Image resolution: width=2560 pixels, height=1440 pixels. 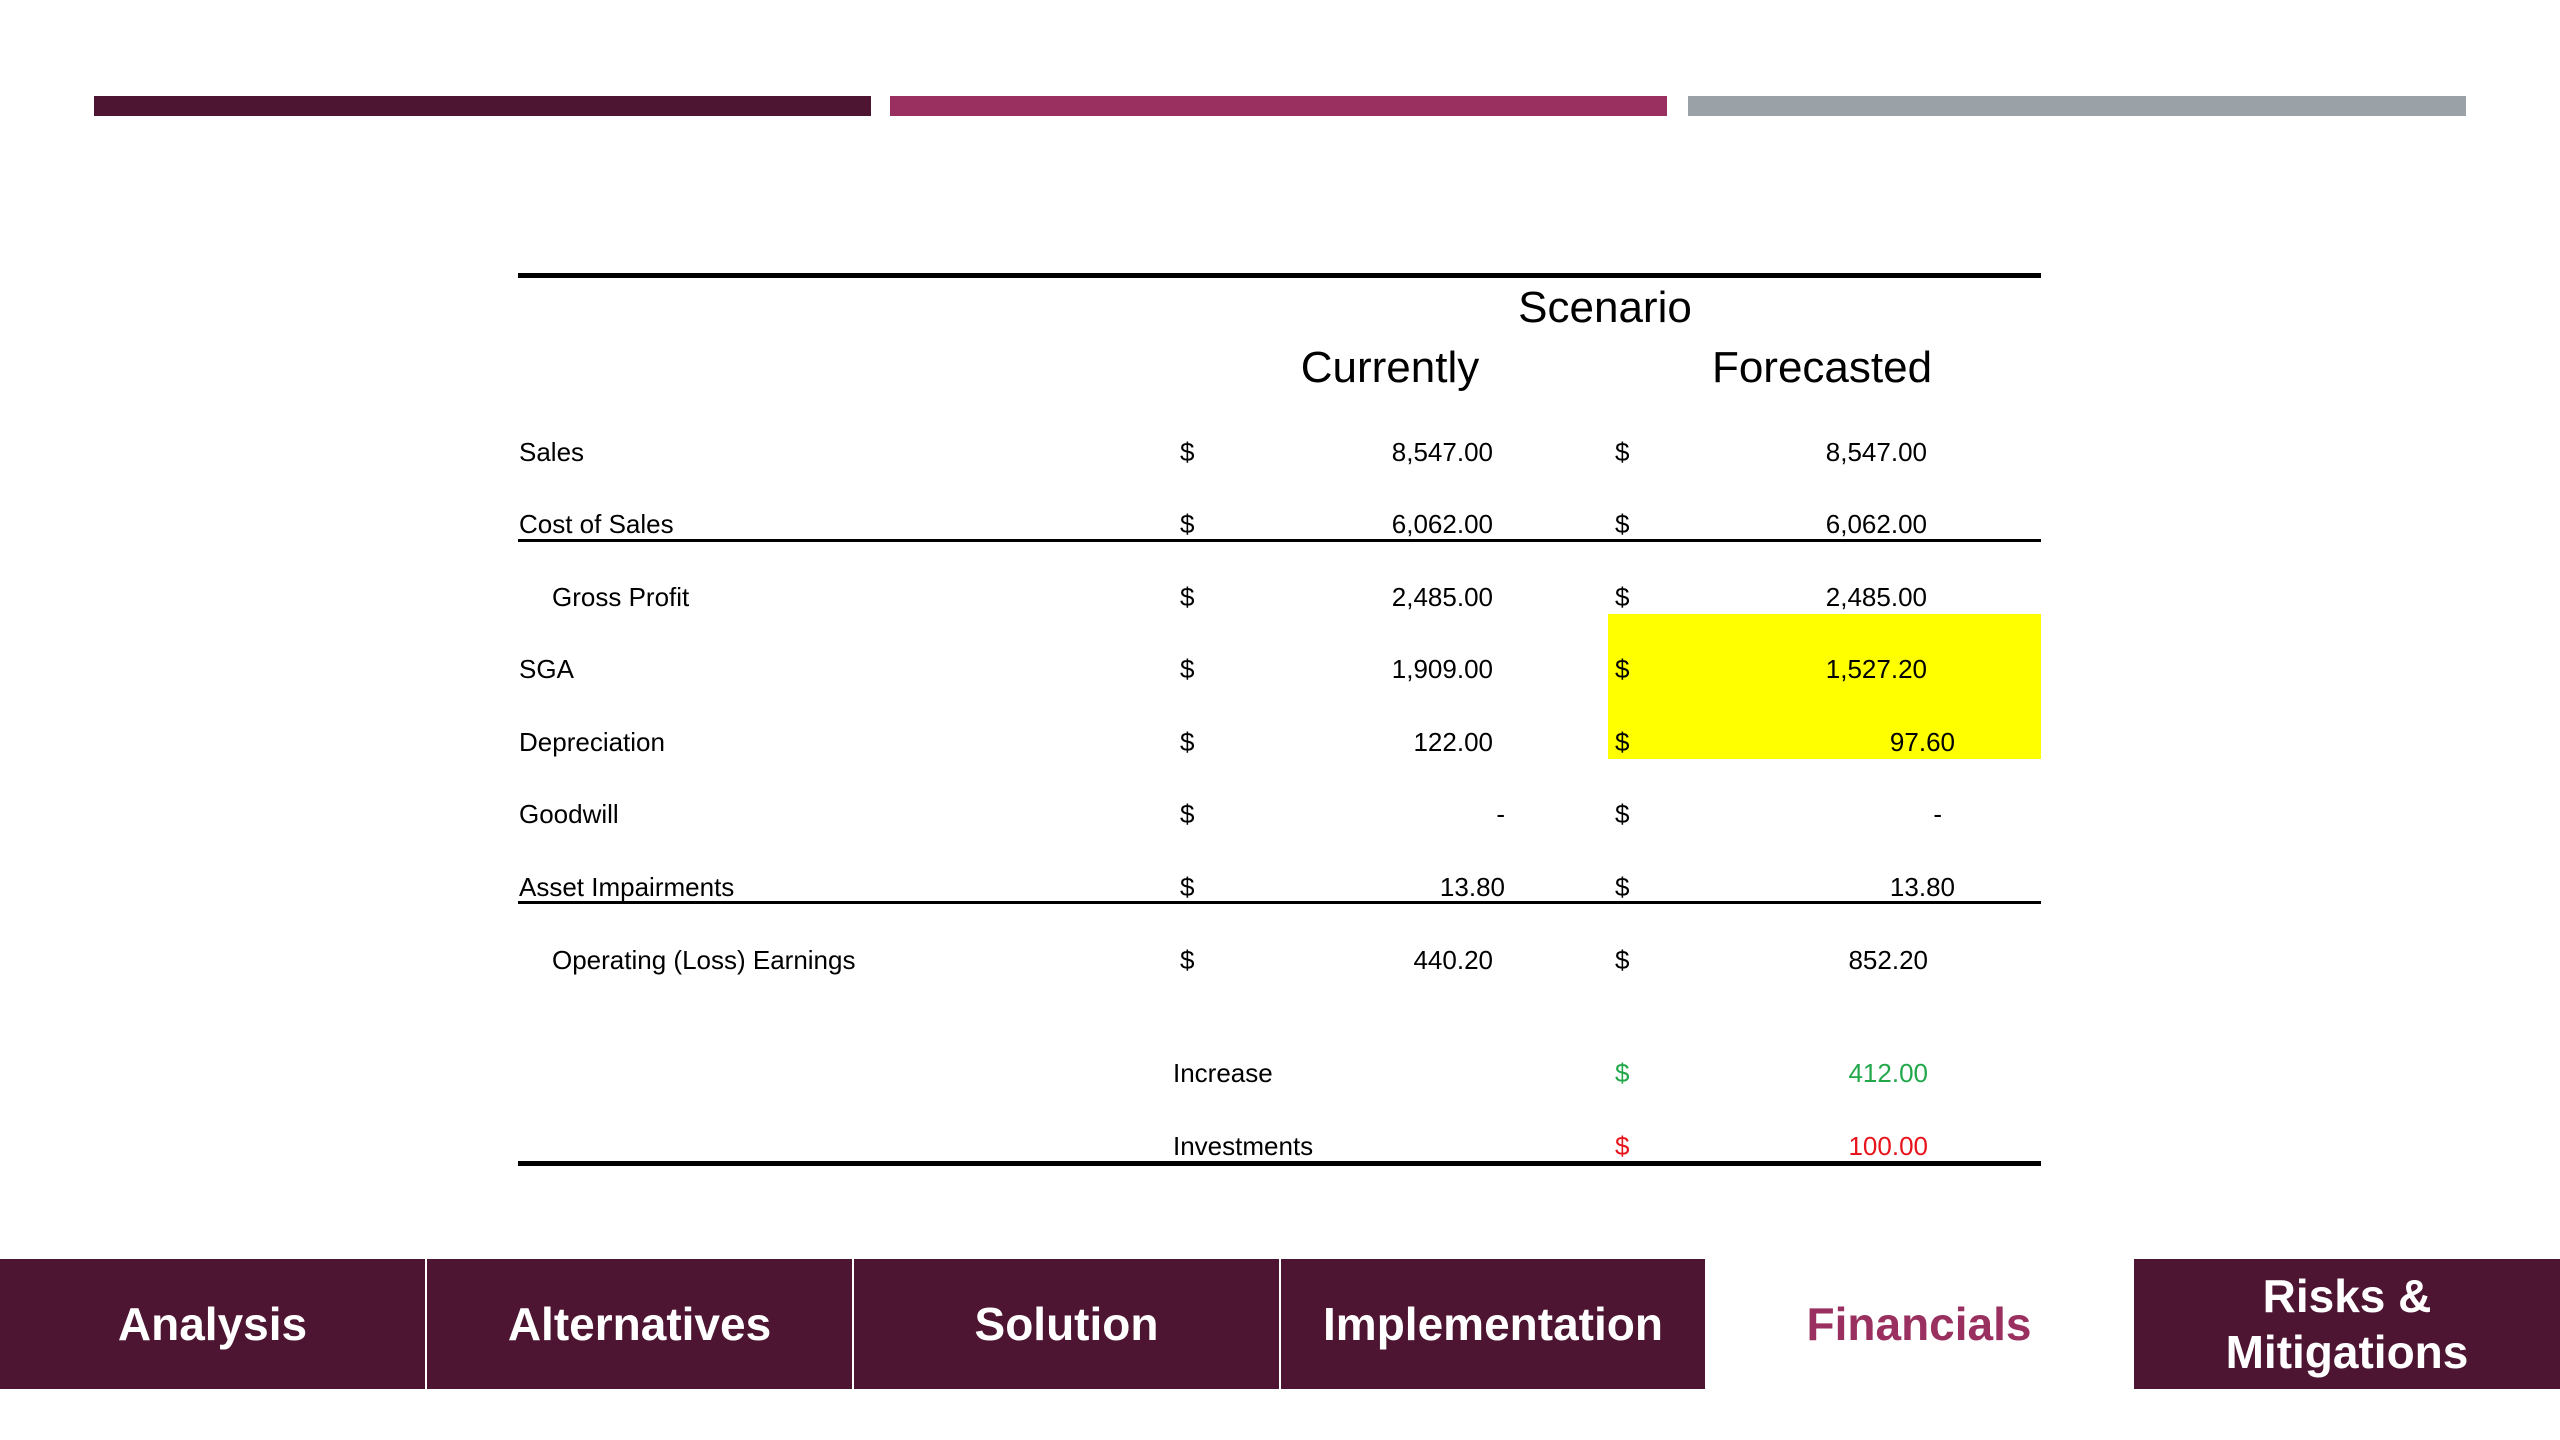 I want to click on table-bottom-rule, so click(x=1279, y=1163).